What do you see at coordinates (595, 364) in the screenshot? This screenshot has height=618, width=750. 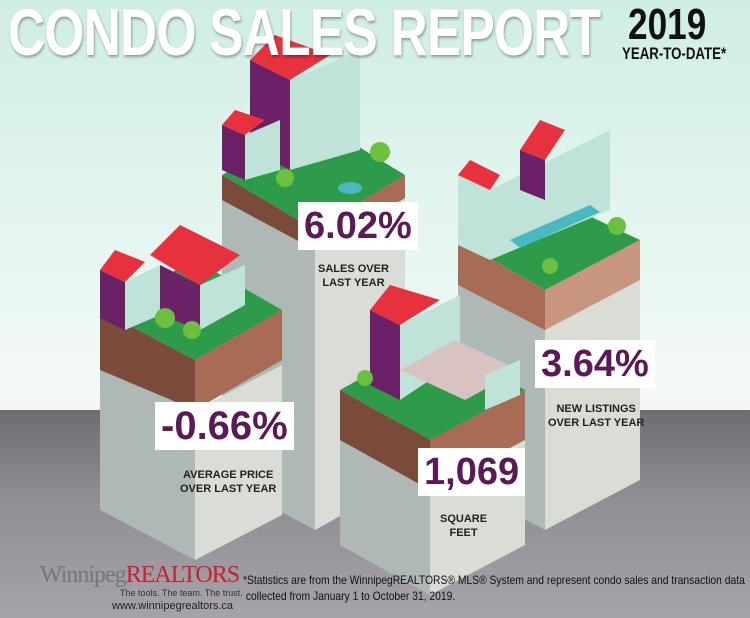 I see `stat-new-listings-value: 3.64%` at bounding box center [595, 364].